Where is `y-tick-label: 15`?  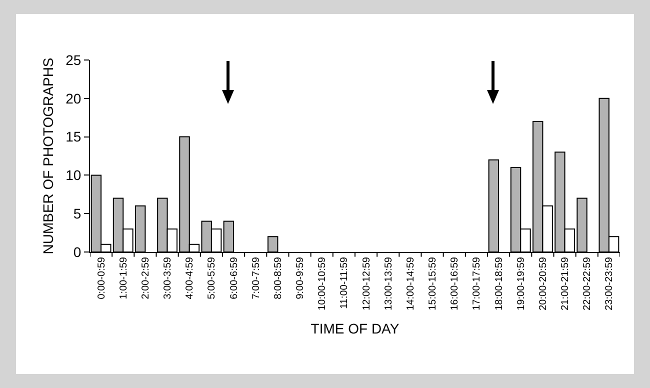
y-tick-label: 15 is located at coordinates (74, 136).